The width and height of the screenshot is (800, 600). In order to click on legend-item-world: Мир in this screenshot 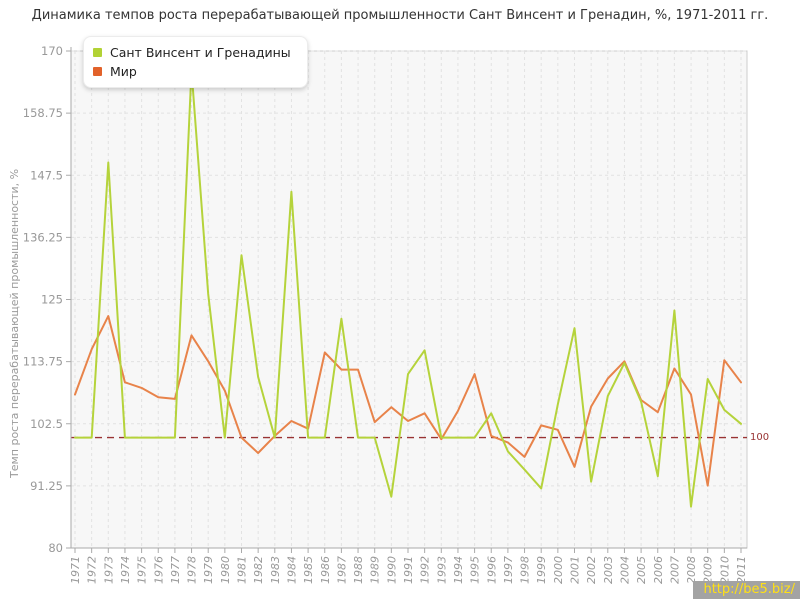, I will do `click(192, 71)`.